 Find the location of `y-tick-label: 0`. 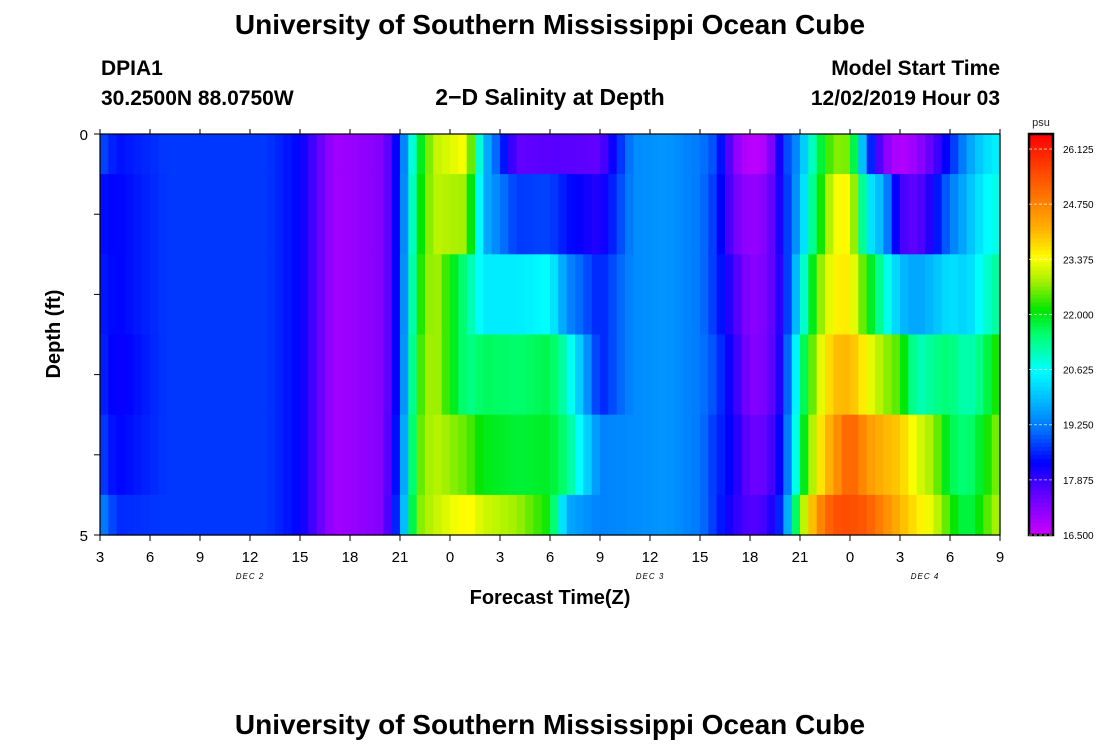

y-tick-label: 0 is located at coordinates (84, 135).